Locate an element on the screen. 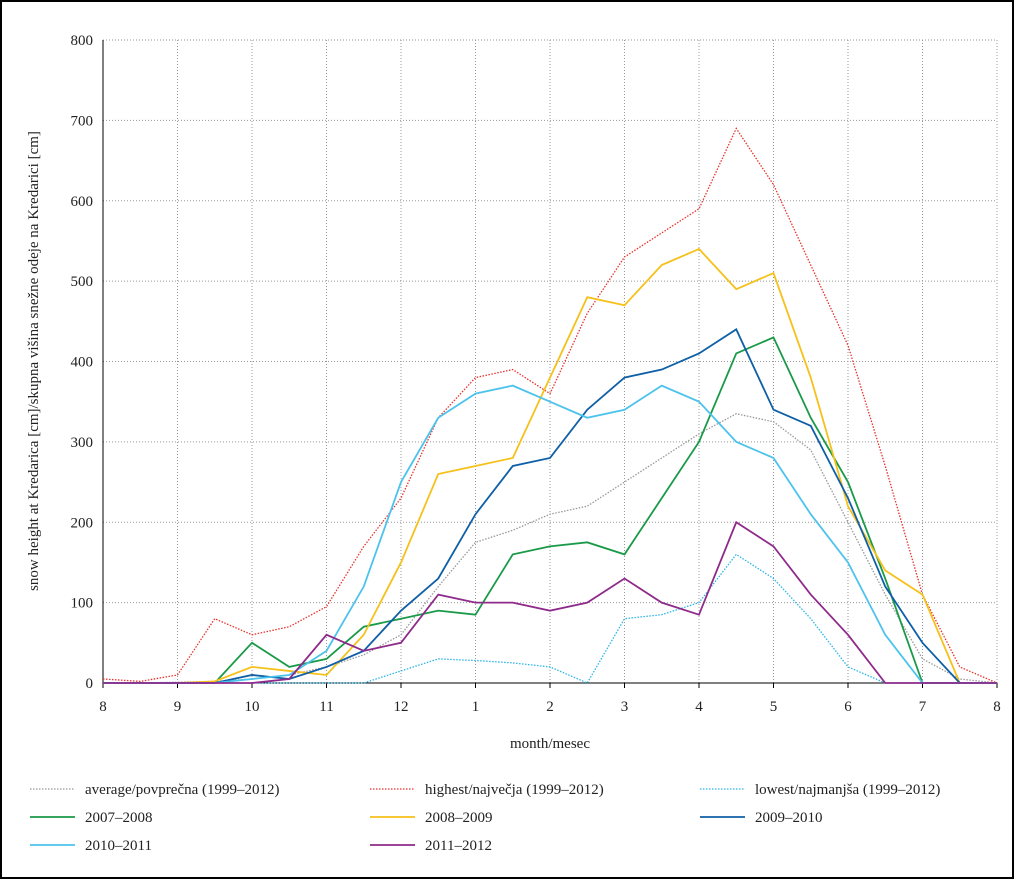 Image resolution: width=1015 pixels, height=885 pixels. legend-label: 2009–2010 is located at coordinates (789, 818).